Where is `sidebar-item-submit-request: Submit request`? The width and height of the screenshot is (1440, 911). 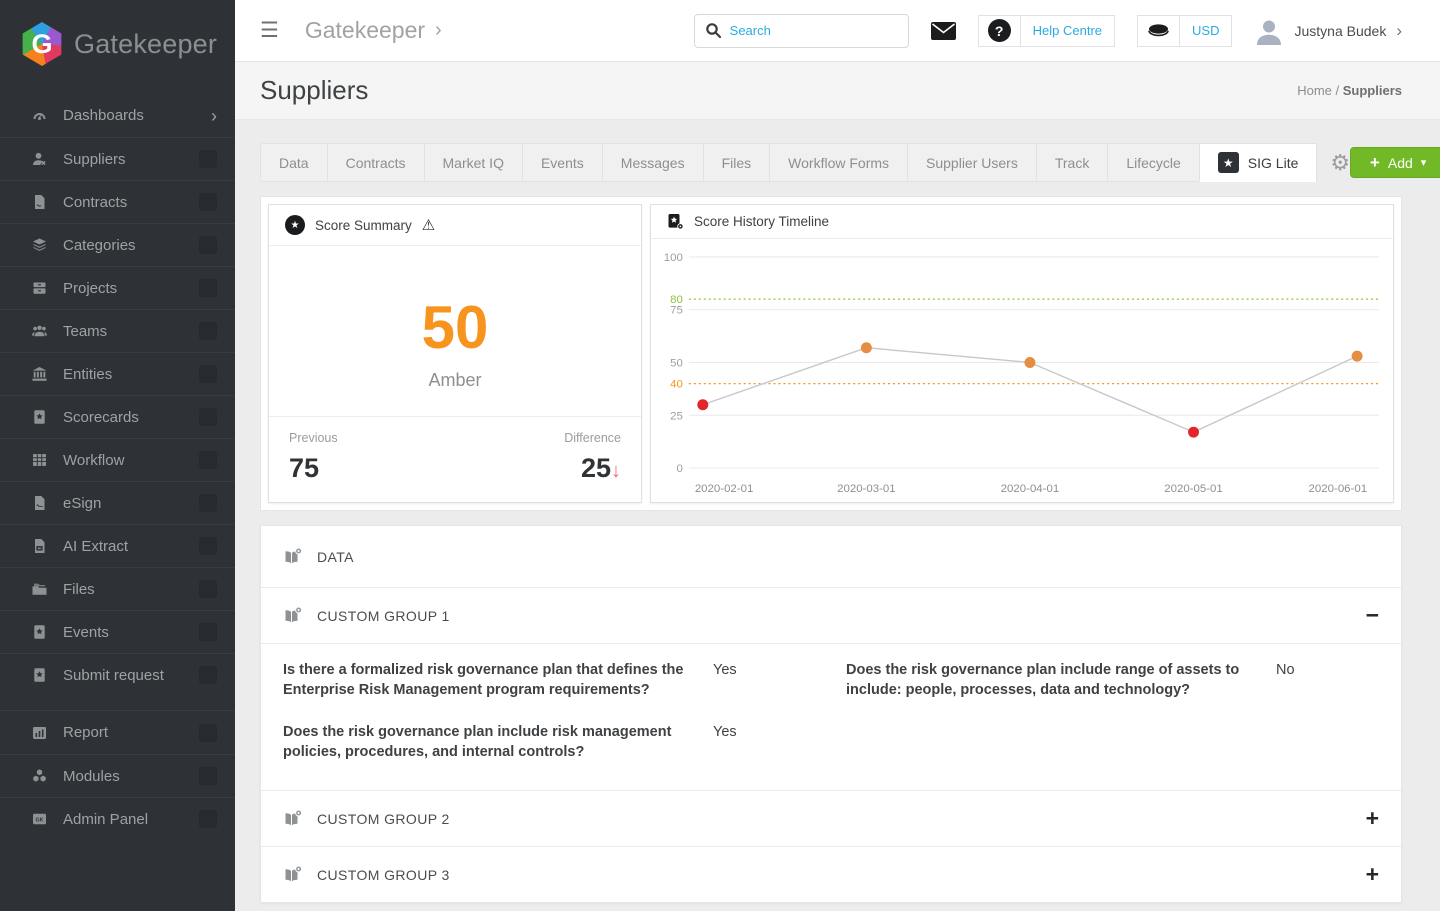 sidebar-item-submit-request: Submit request is located at coordinates (117, 674).